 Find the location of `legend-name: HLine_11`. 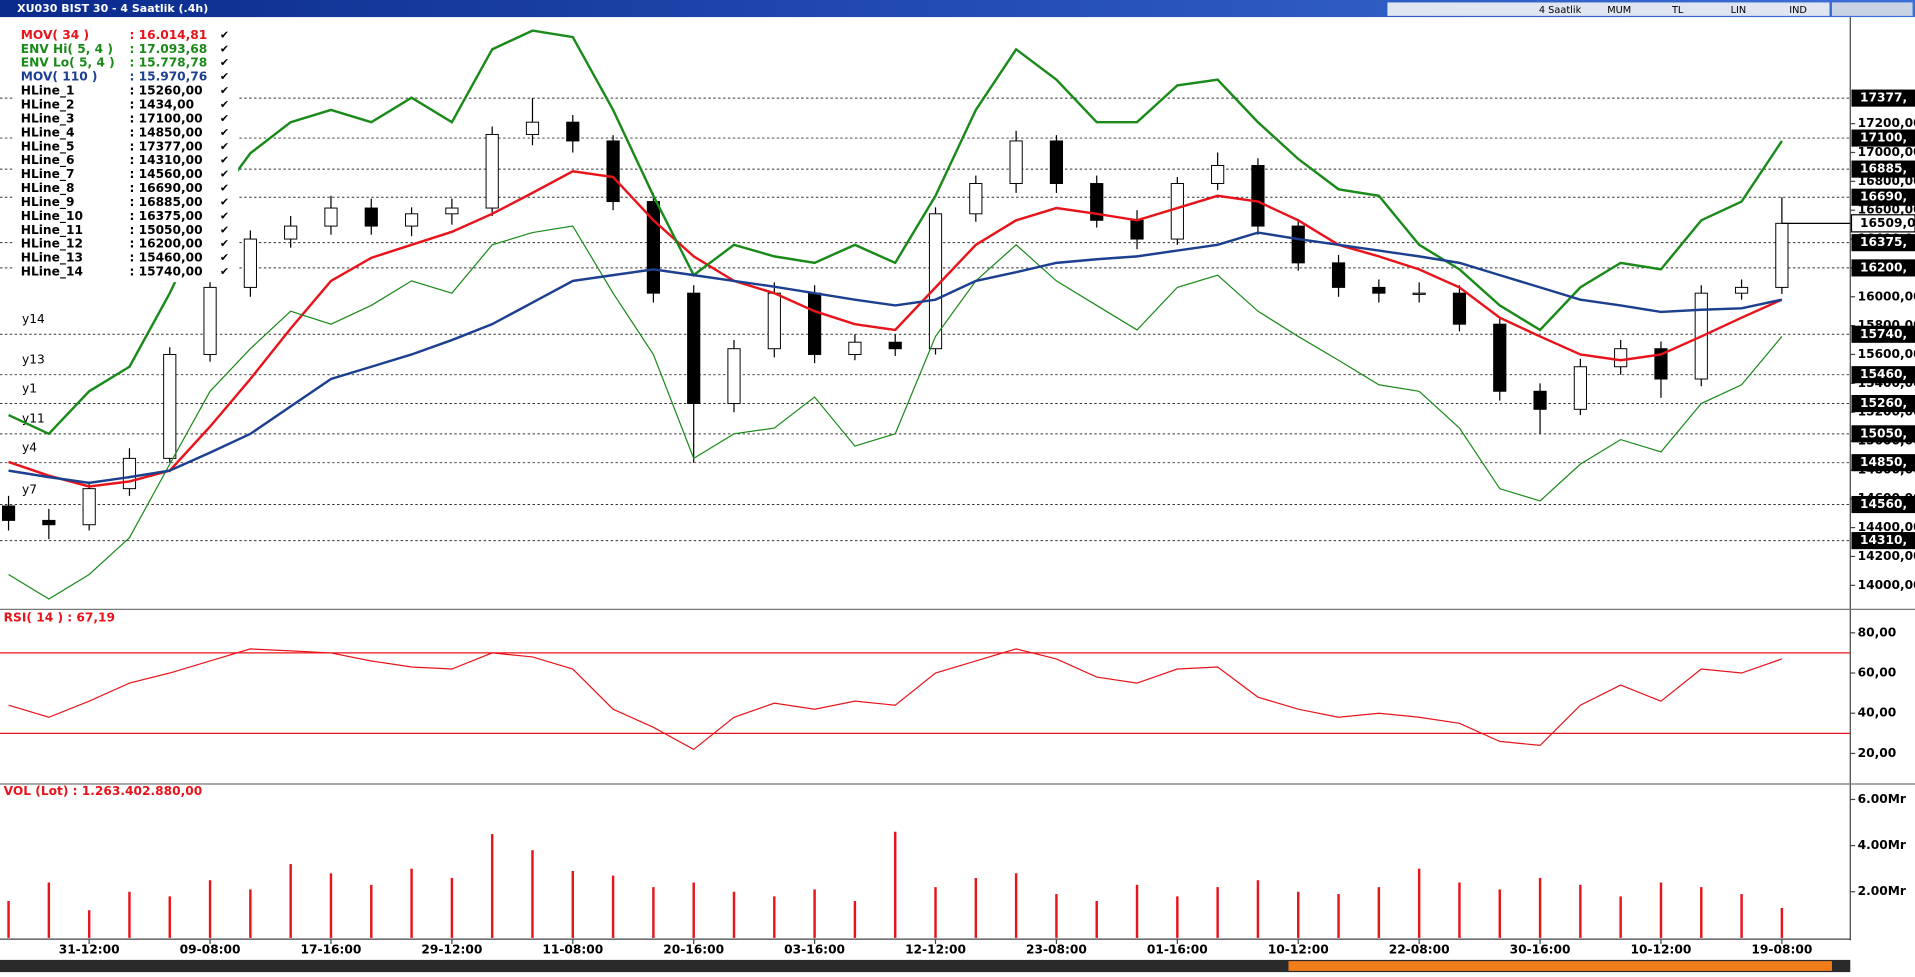

legend-name: HLine_11 is located at coordinates (52, 230).